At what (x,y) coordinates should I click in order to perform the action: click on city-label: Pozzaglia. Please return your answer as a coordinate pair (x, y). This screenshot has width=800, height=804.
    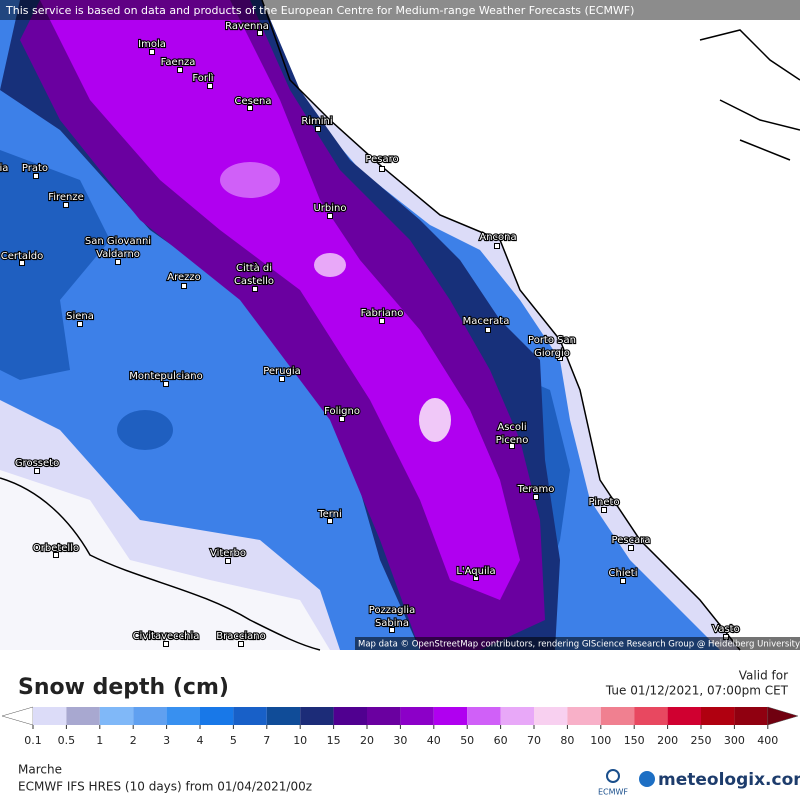
    Looking at the image, I should click on (392, 610).